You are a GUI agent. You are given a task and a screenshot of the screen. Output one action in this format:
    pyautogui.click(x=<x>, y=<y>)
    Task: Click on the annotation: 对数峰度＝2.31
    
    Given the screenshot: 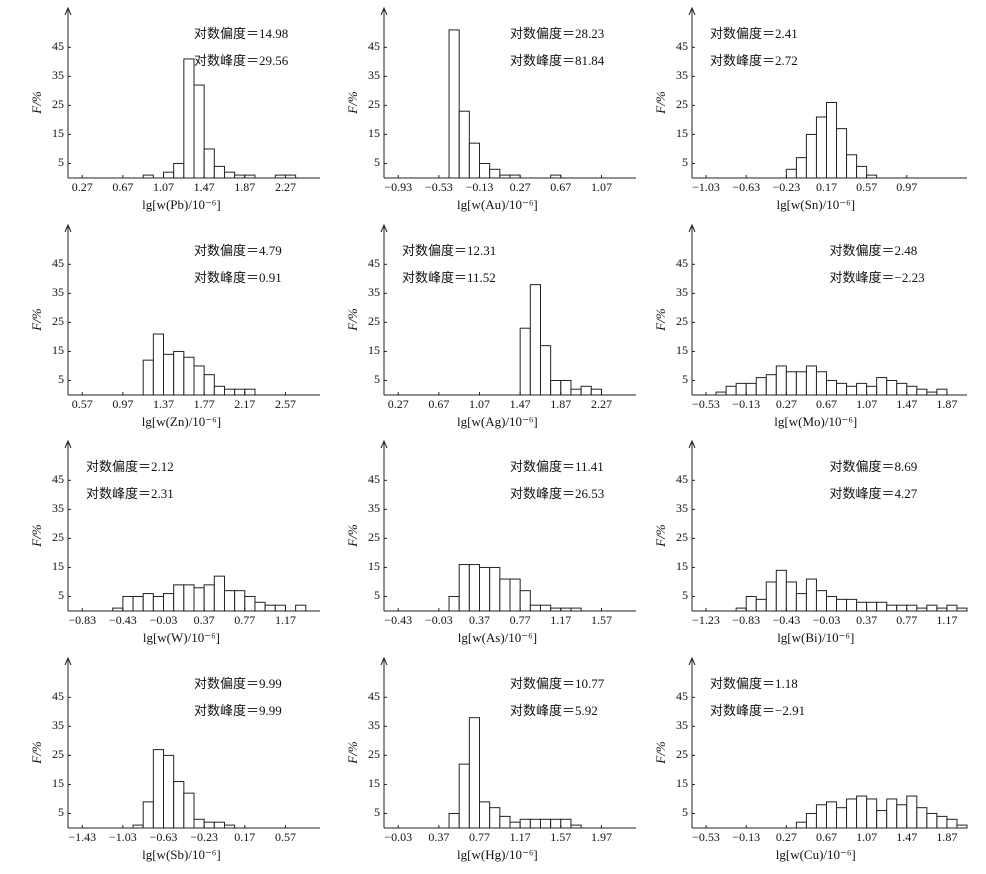 What is the action you would take?
    pyautogui.click(x=130, y=493)
    